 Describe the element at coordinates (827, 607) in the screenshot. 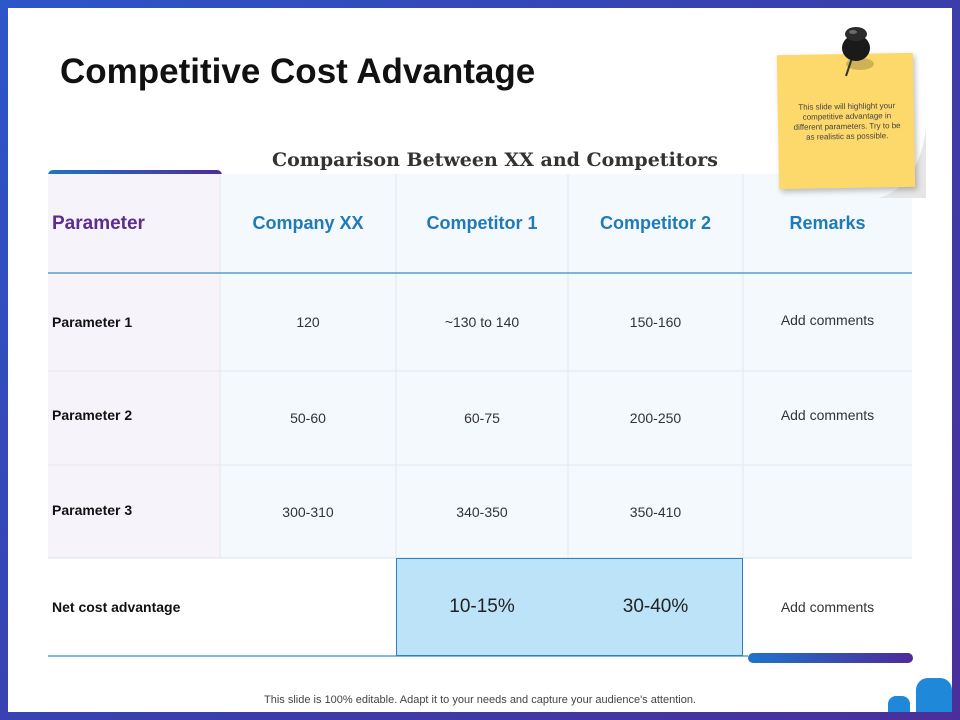

I see `net-remarks: Add comments` at that location.